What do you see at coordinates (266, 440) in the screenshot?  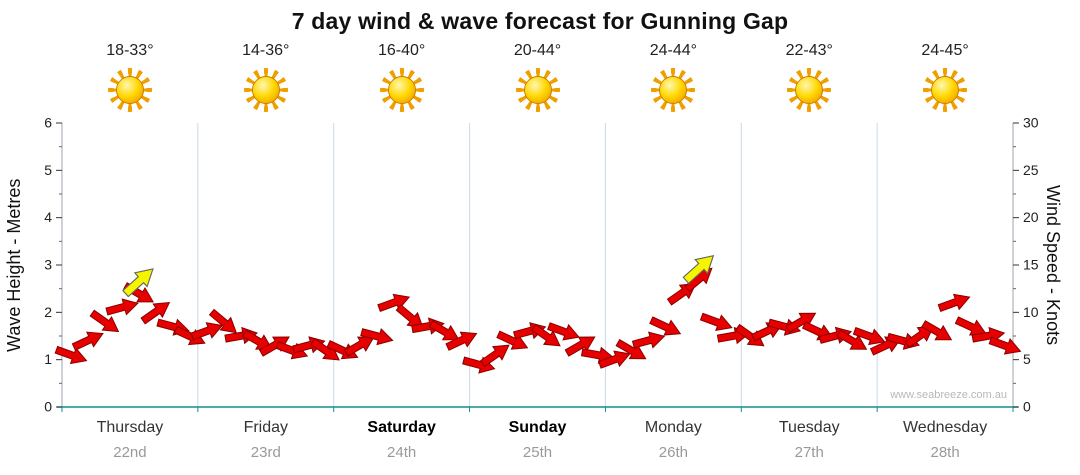 I see `day-label: Friday 23rd` at bounding box center [266, 440].